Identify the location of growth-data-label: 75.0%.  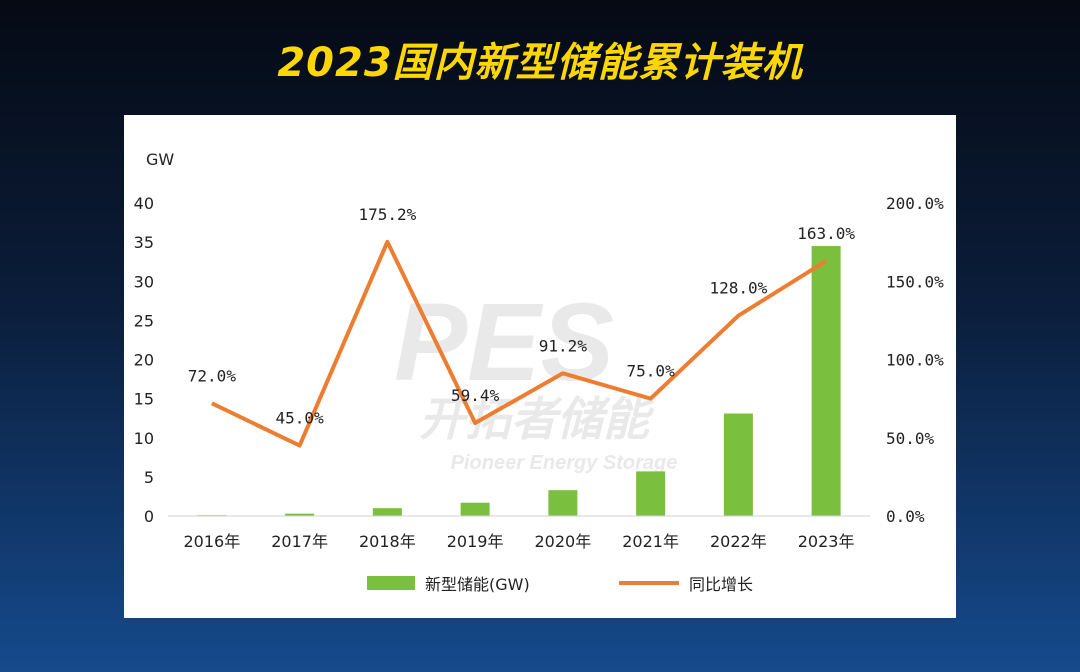
(651, 371).